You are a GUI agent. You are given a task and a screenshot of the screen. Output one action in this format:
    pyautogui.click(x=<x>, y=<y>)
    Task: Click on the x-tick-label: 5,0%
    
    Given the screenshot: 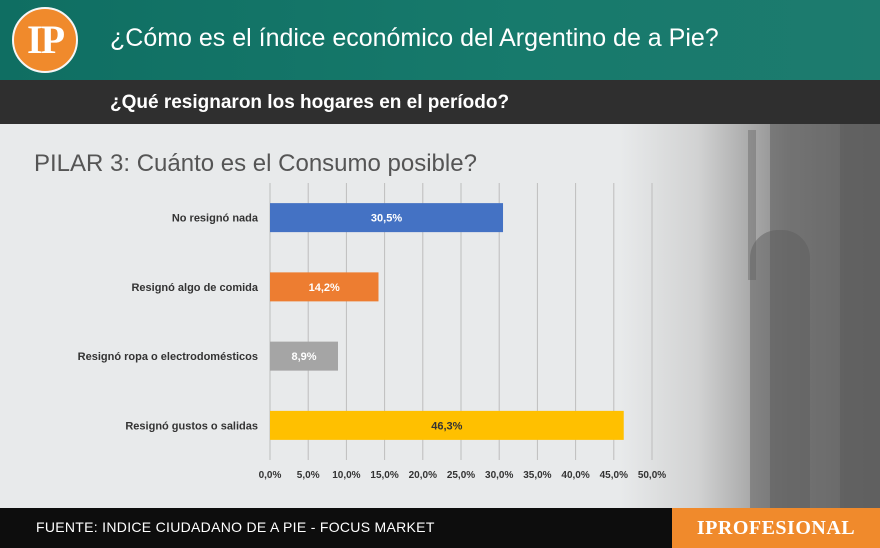 What is the action you would take?
    pyautogui.click(x=308, y=475)
    